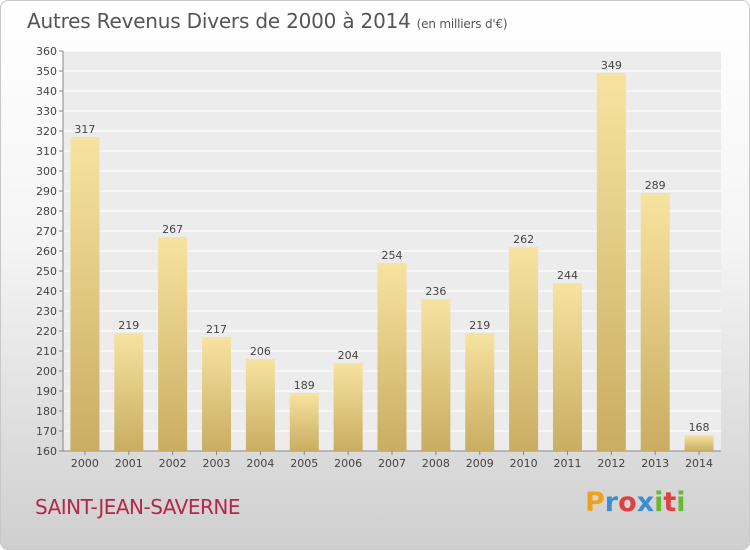 Image resolution: width=750 pixels, height=550 pixels. Describe the element at coordinates (46, 111) in the screenshot. I see `y-tick-label: 330` at that location.